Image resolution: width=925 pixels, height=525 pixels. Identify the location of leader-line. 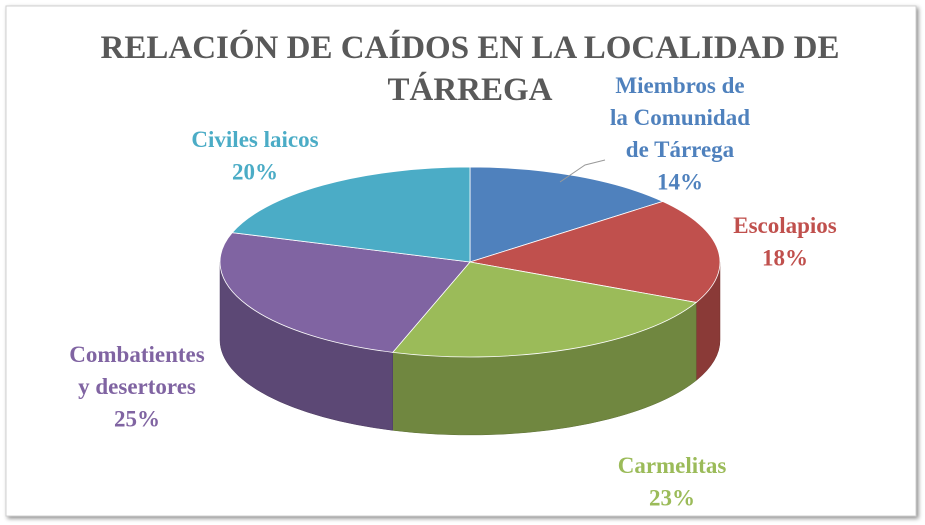
(582, 171).